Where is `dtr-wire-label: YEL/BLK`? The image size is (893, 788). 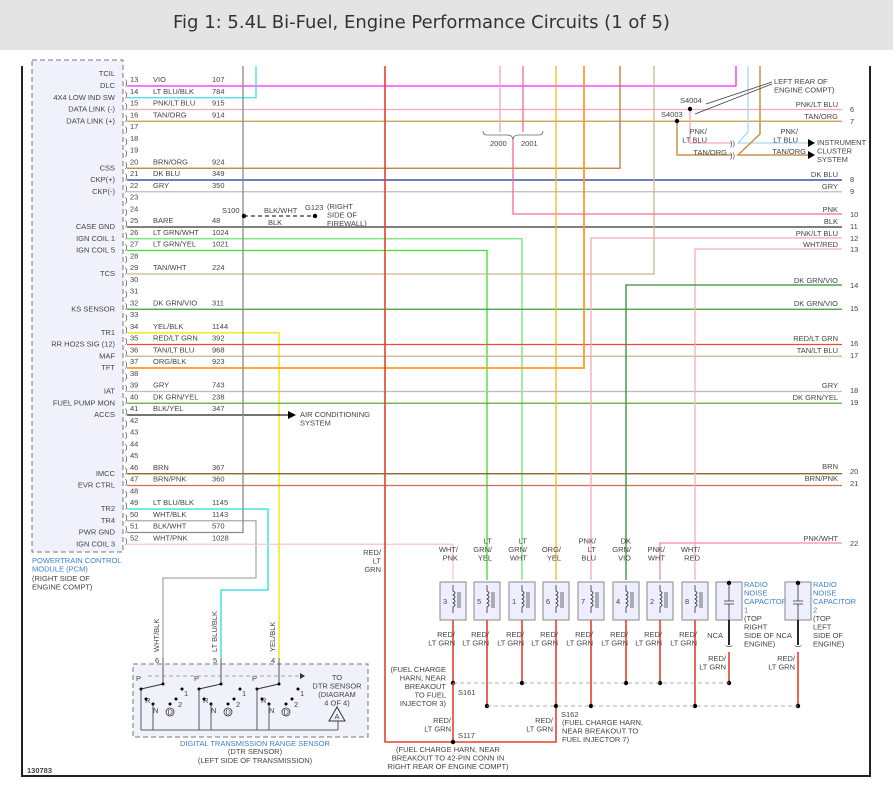 dtr-wire-label: YEL/BLK is located at coordinates (272, 637).